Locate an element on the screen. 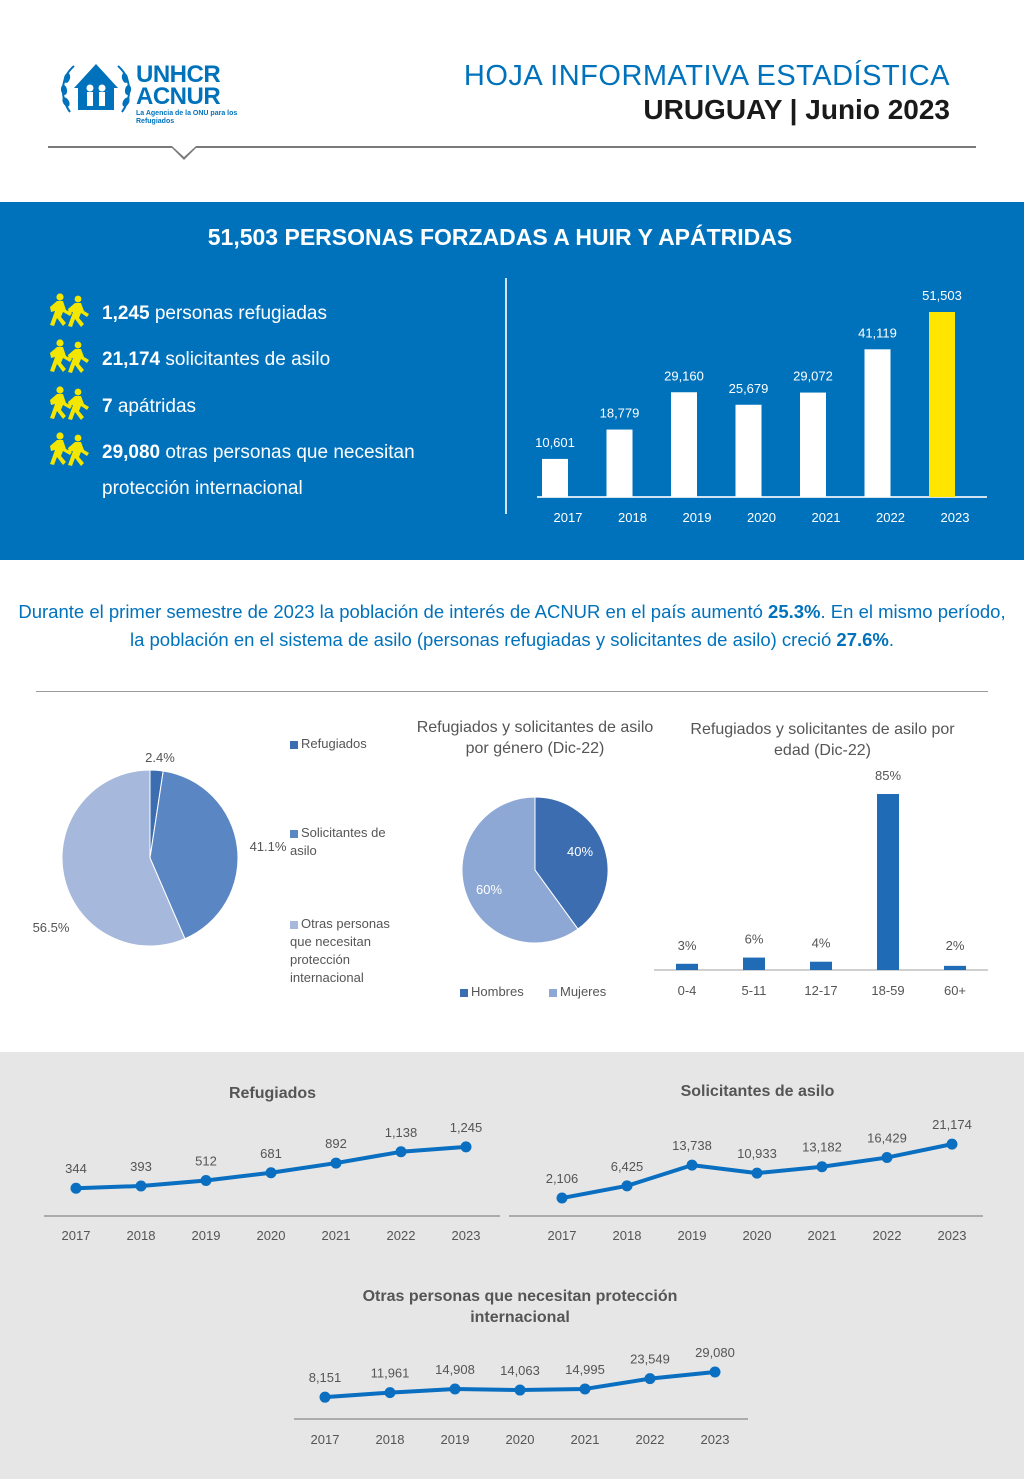  data-label: 3% is located at coordinates (687, 945).